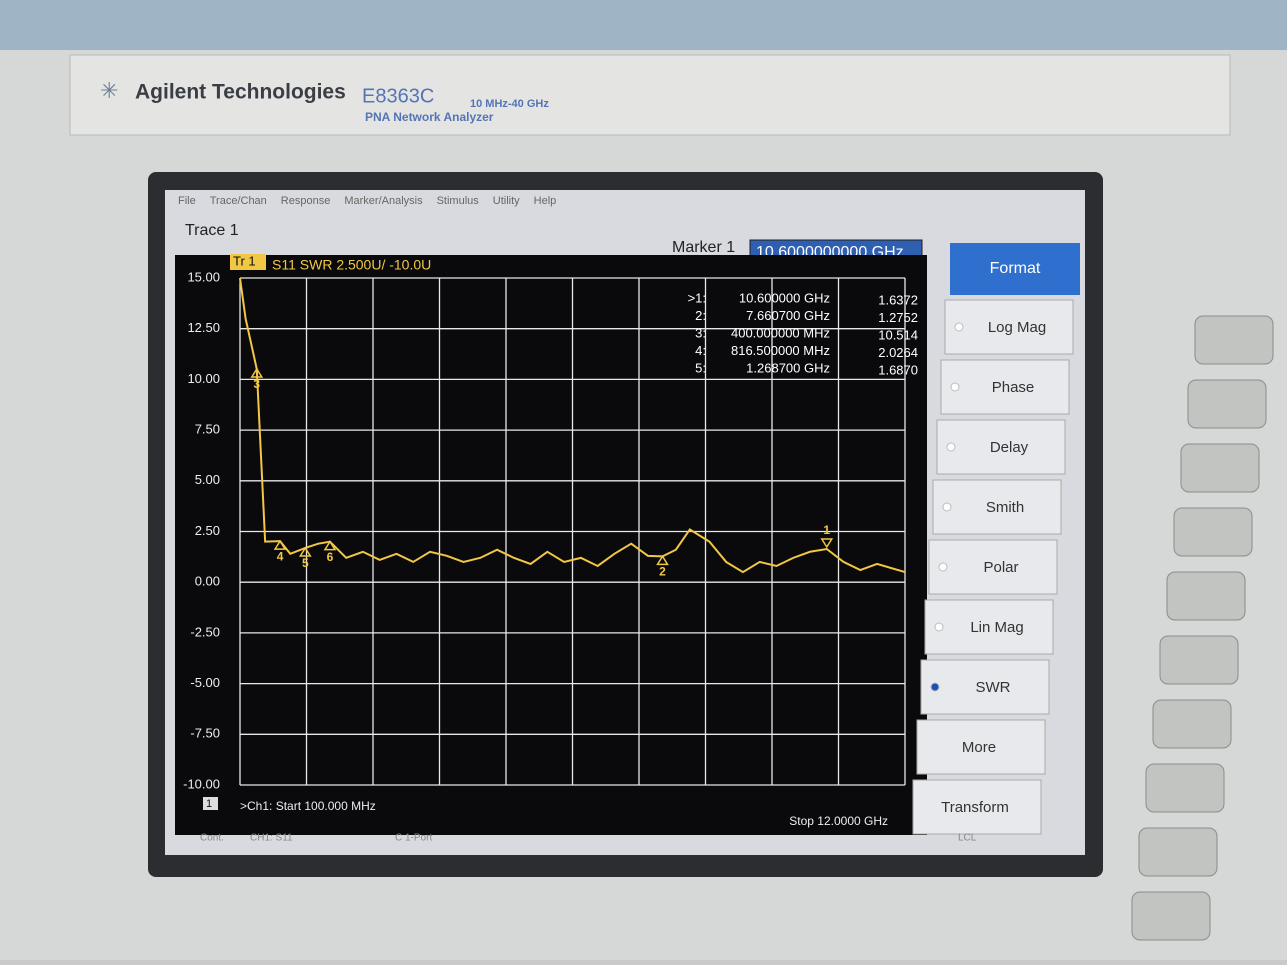  What do you see at coordinates (244, 260) in the screenshot?
I see `trace-tag: Tr 1` at bounding box center [244, 260].